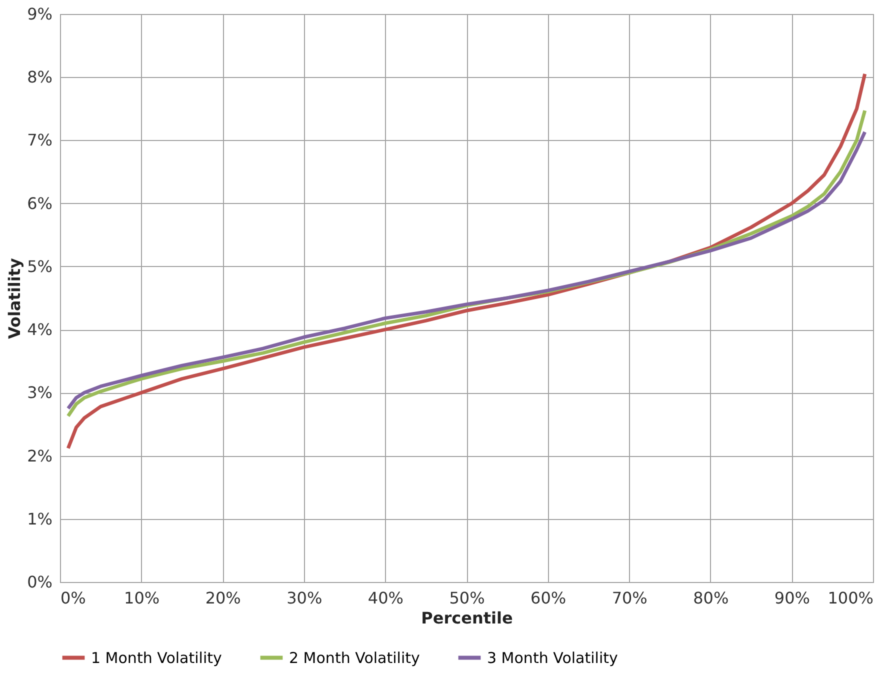  Describe the element at coordinates (14, 298) in the screenshot. I see `y-axis-title: Volatility` at that location.